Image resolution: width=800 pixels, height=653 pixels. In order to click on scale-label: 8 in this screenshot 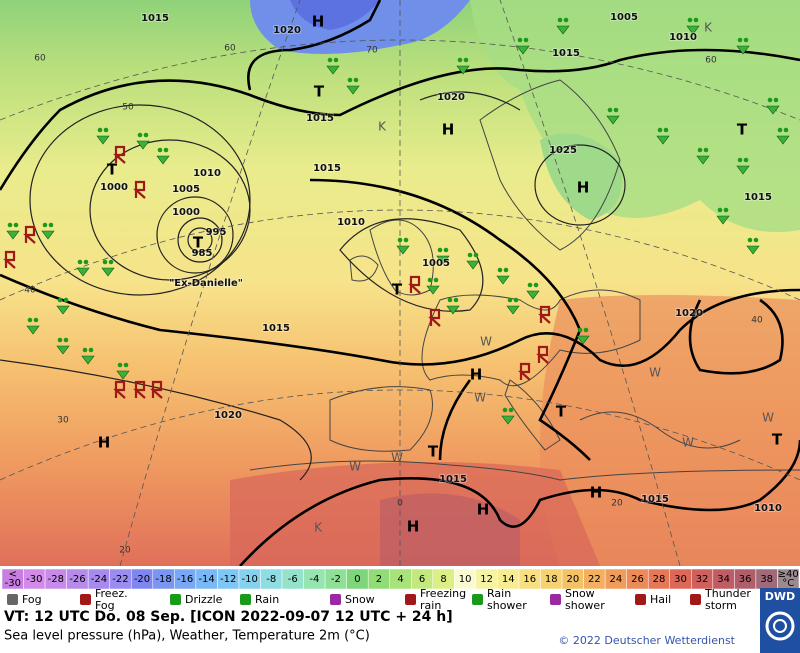, I will do `click(443, 579)`.